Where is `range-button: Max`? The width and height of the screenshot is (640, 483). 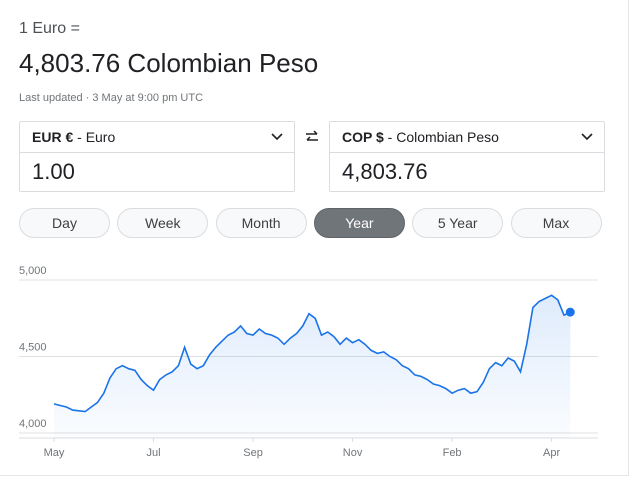
range-button: Max is located at coordinates (556, 223).